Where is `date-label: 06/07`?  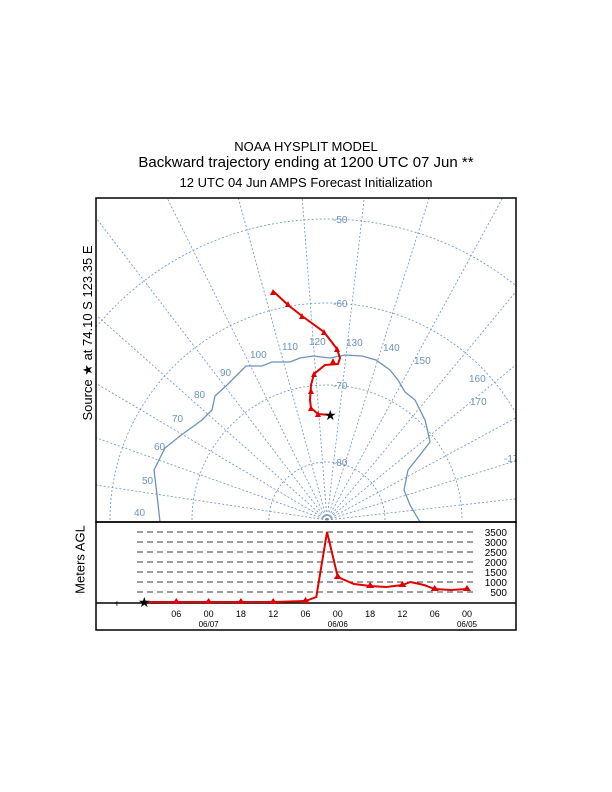 date-label: 06/07 is located at coordinates (209, 624).